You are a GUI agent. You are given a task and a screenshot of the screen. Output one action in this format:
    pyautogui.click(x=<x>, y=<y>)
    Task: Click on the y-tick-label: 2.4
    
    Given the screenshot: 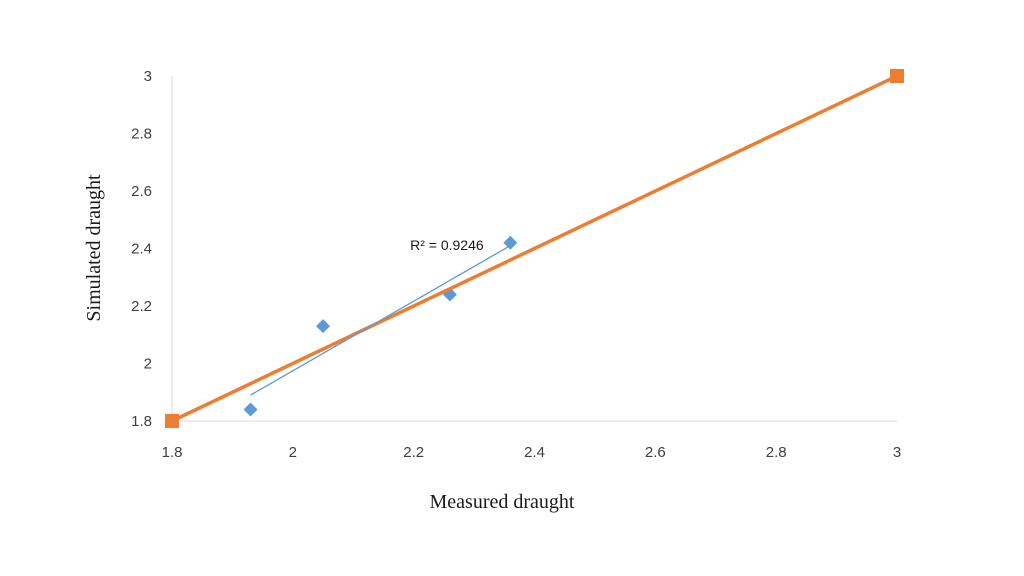 What is the action you would take?
    pyautogui.click(x=141, y=249)
    